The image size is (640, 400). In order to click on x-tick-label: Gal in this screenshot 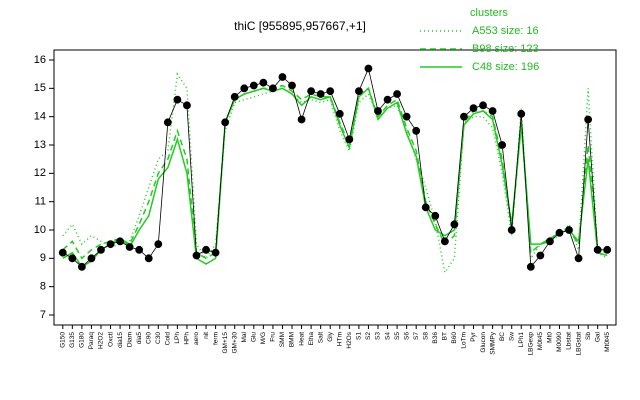, I will do `click(597, 336)`.